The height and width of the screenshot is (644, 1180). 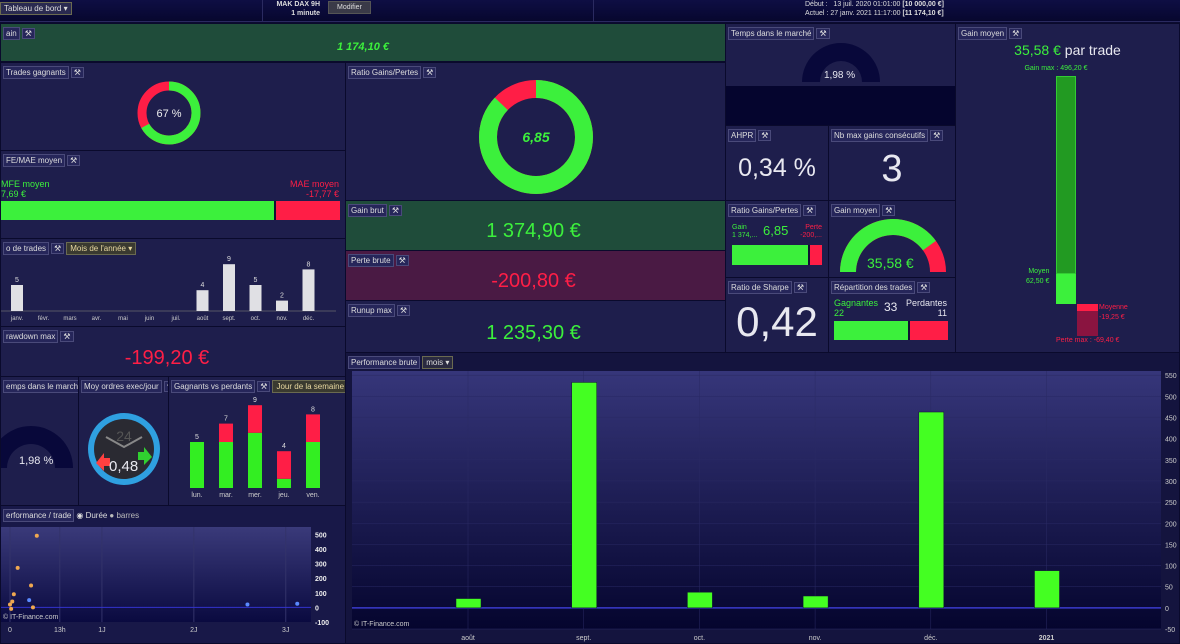 What do you see at coordinates (226, 495) in the screenshot?
I see `x-tick-label: mar.` at bounding box center [226, 495].